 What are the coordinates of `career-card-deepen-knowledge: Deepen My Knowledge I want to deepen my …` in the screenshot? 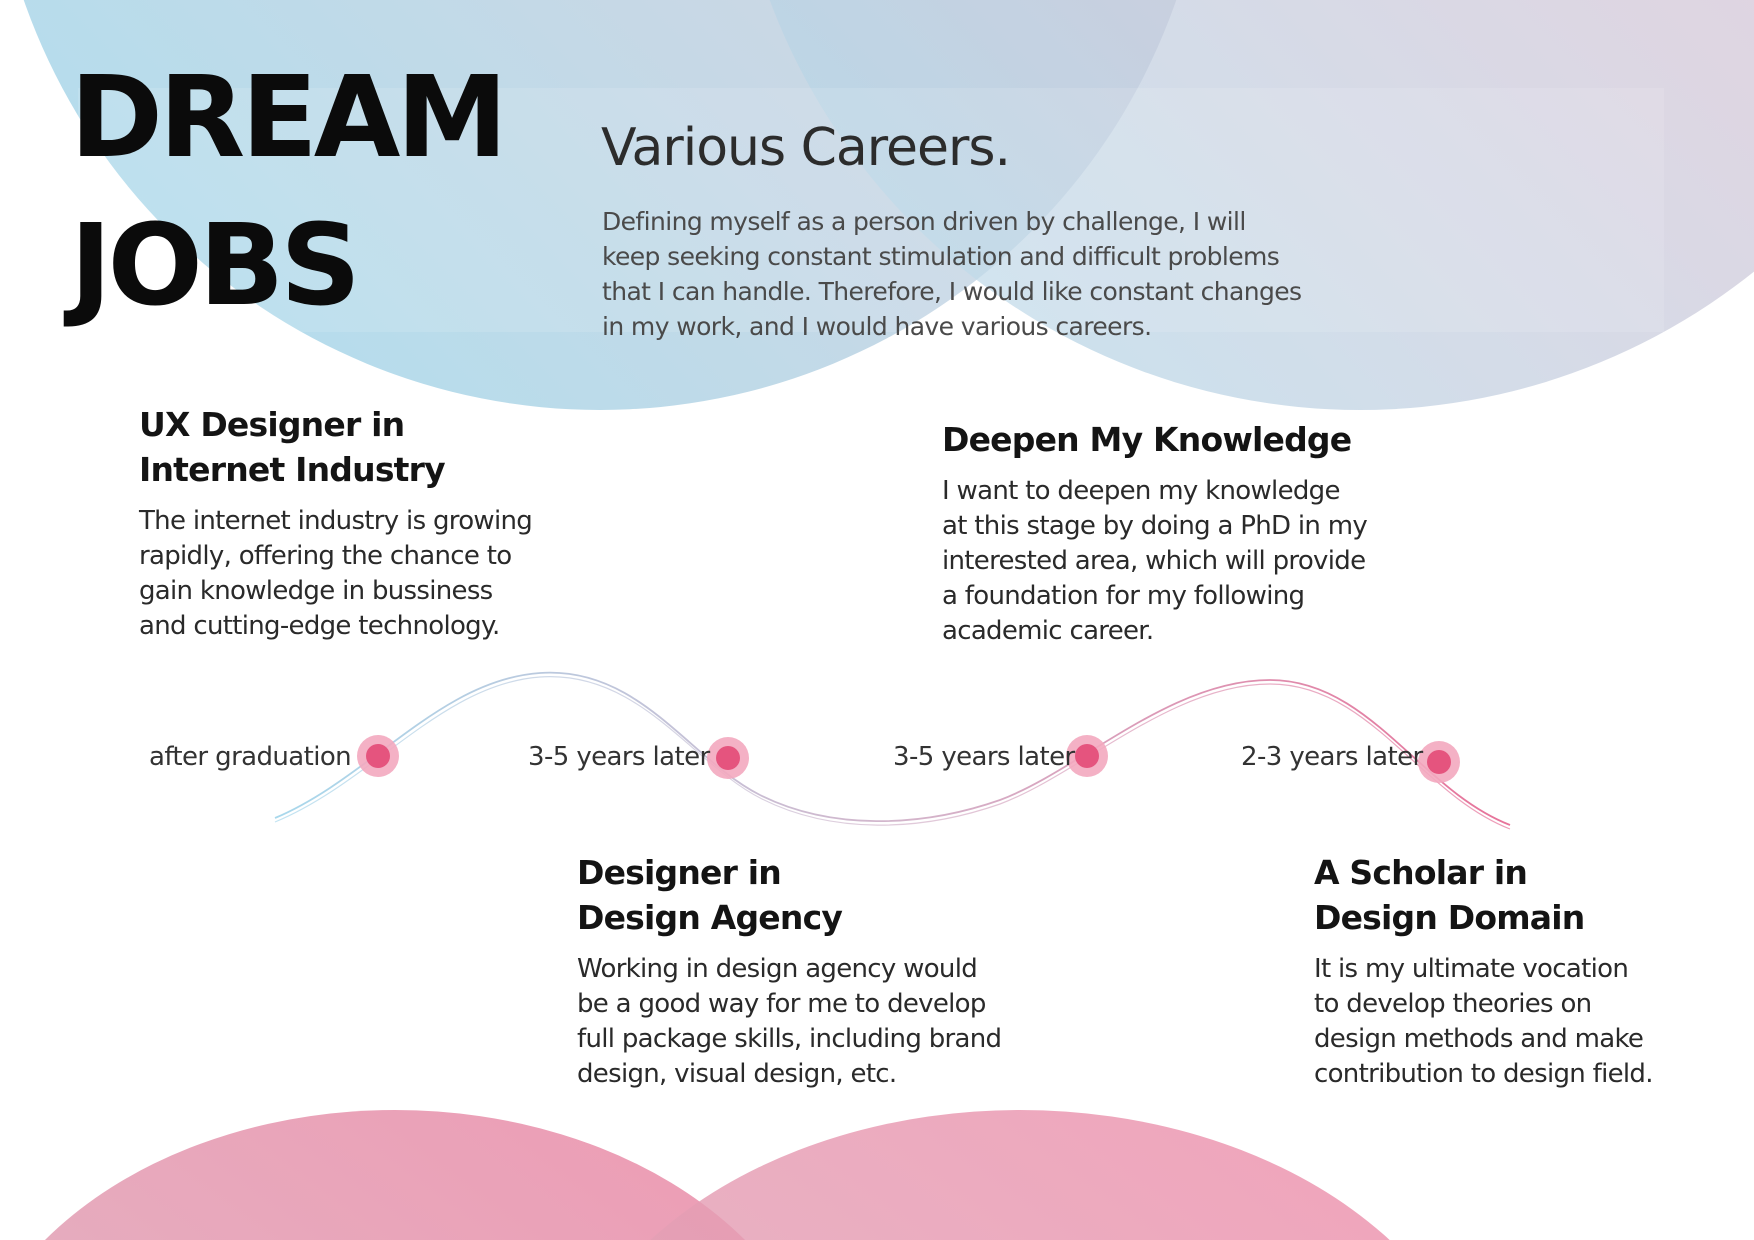 It's located at (1155, 533).